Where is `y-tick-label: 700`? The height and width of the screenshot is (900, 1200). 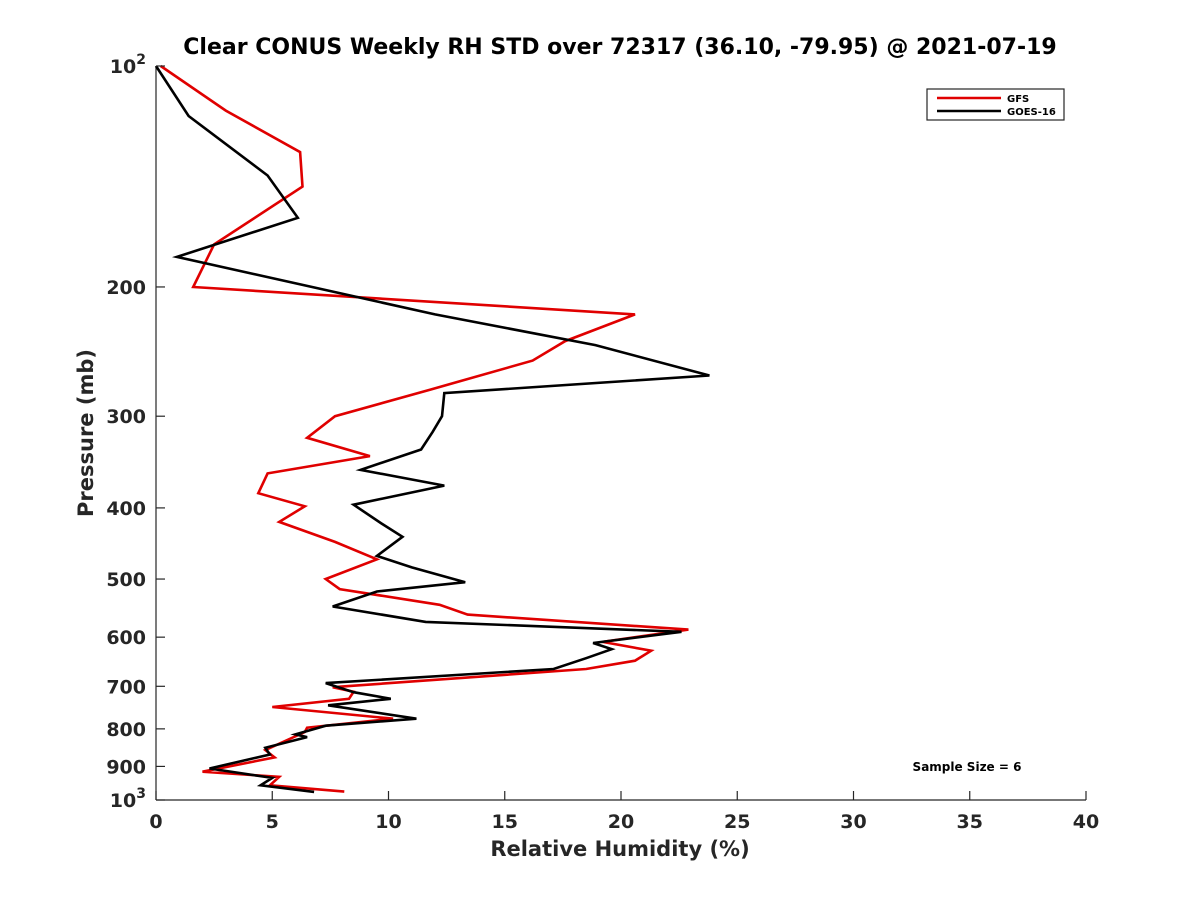
y-tick-label: 700 is located at coordinates (126, 687).